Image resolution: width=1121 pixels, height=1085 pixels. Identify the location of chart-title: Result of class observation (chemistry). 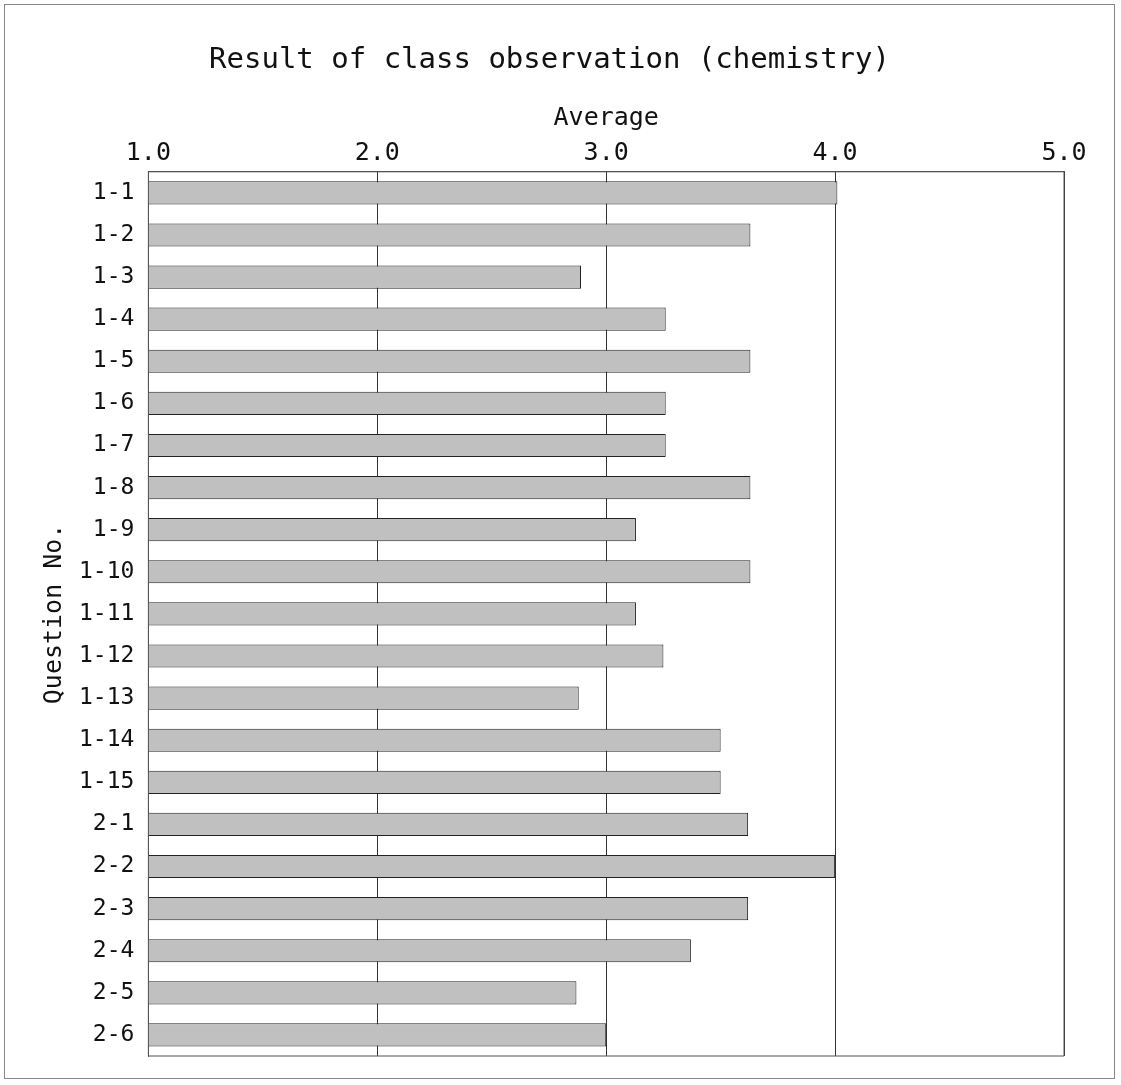
(549, 57).